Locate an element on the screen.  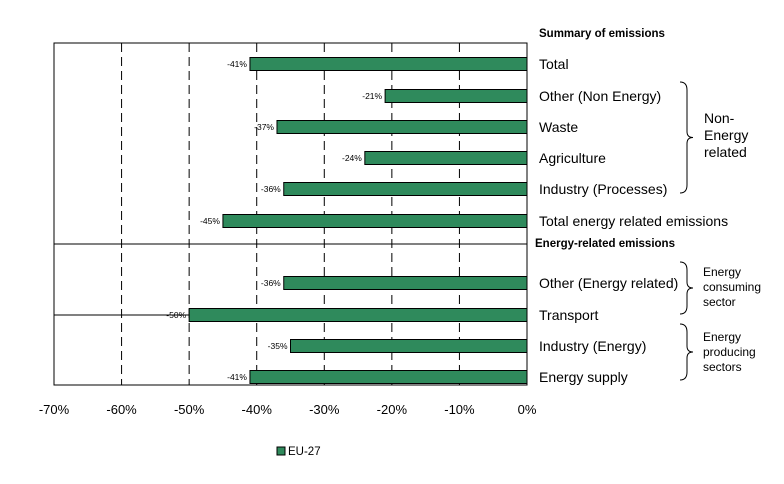
group-label-energy-consuming: sector is located at coordinates (719, 302).